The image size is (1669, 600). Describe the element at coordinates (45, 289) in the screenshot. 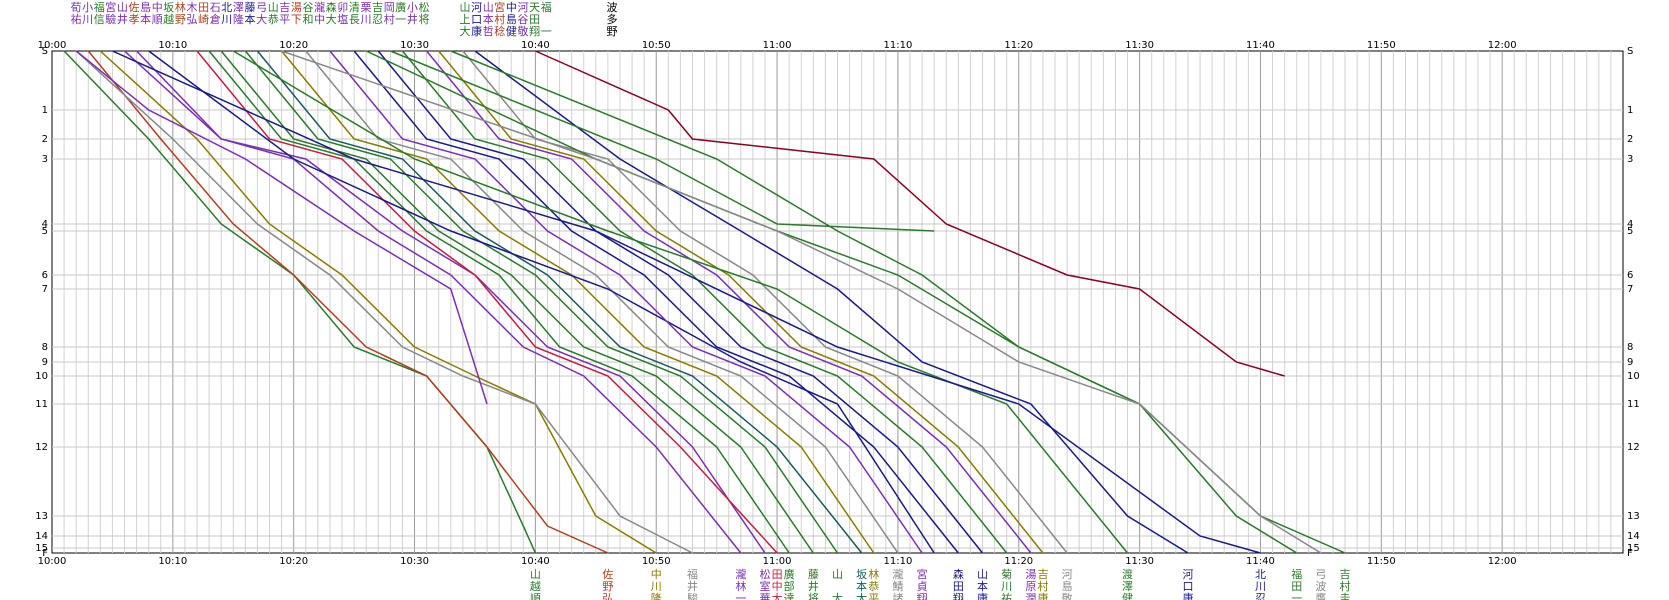

I see `y-tick-label-left: 7` at that location.